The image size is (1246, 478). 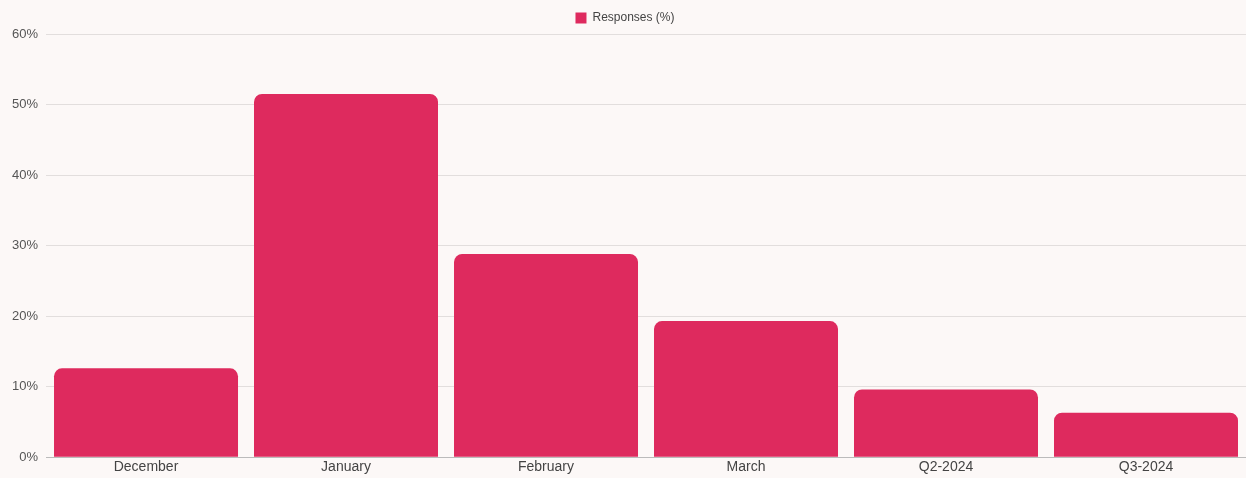 I want to click on y-tick-label: 20%, so click(x=25, y=315).